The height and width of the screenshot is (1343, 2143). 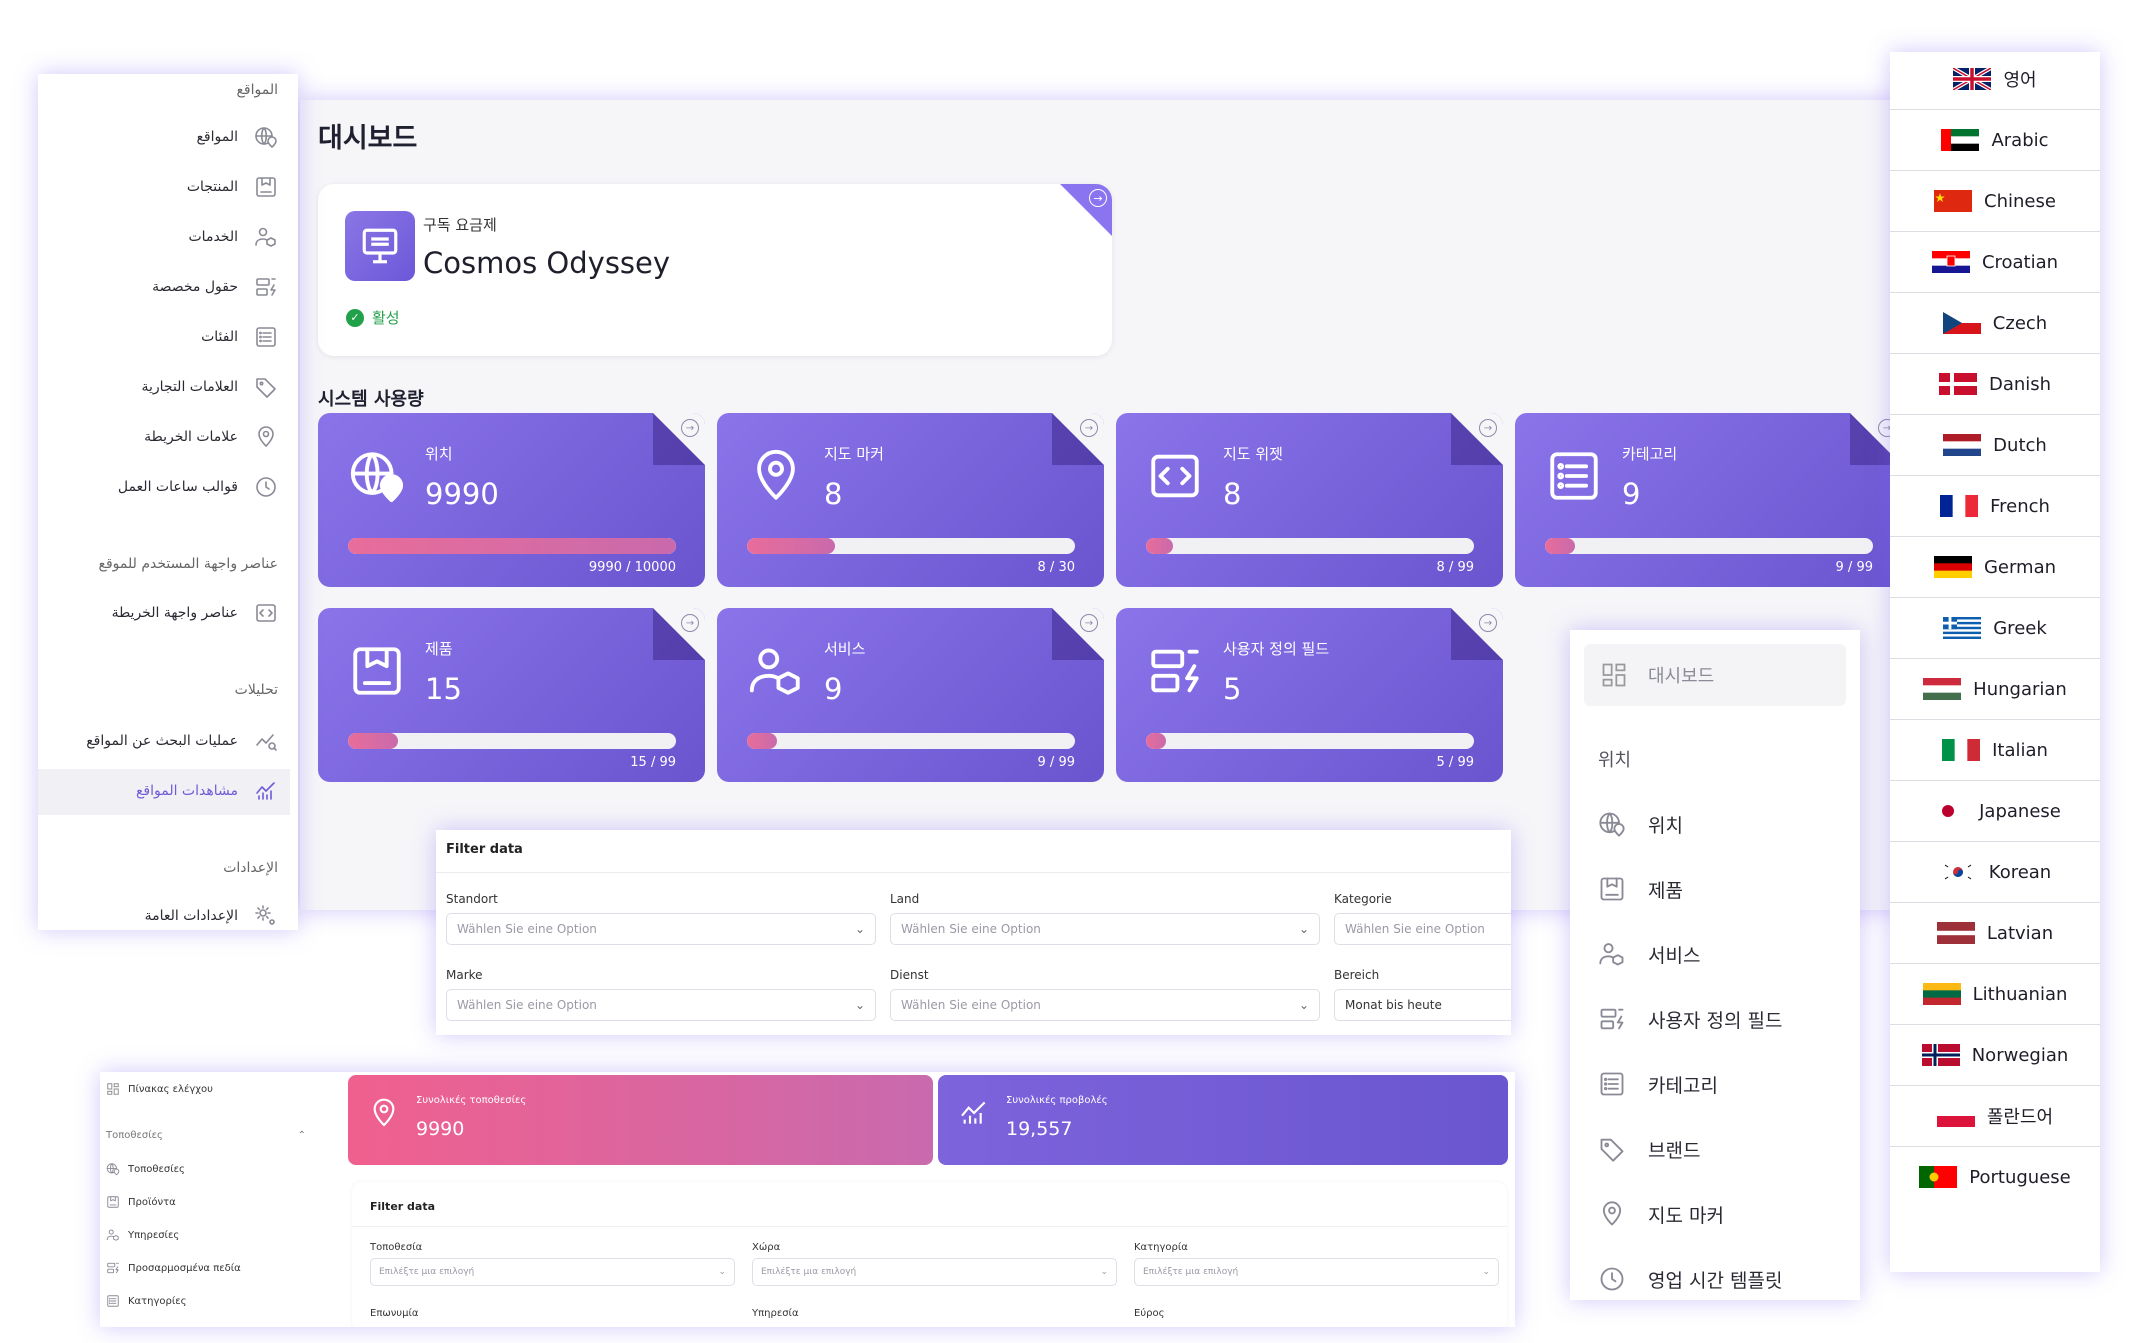 I want to click on card-value: 5, so click(x=1232, y=689).